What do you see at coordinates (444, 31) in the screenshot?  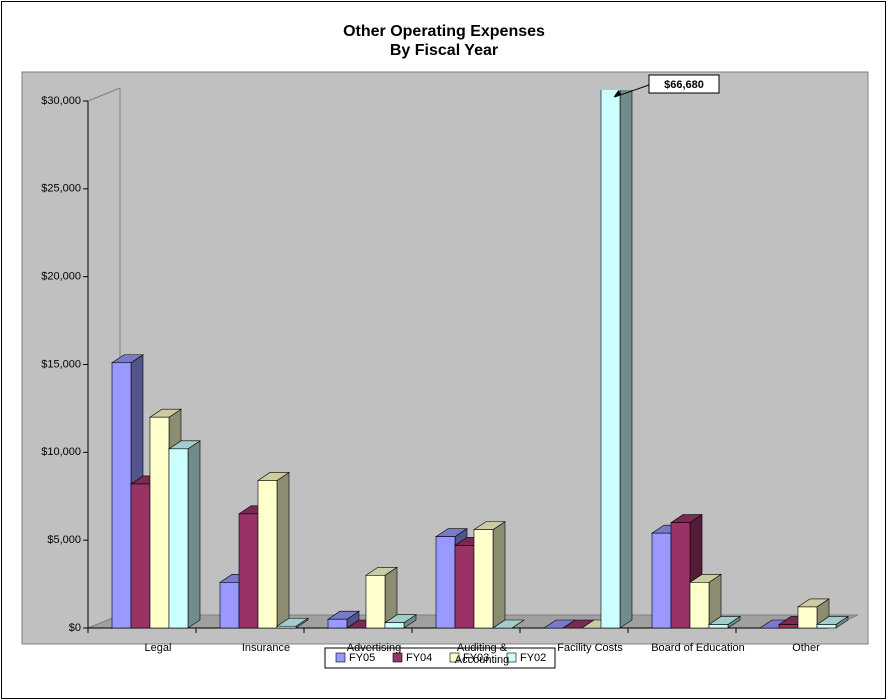 I see `chart-title: Other Operating Expenses` at bounding box center [444, 31].